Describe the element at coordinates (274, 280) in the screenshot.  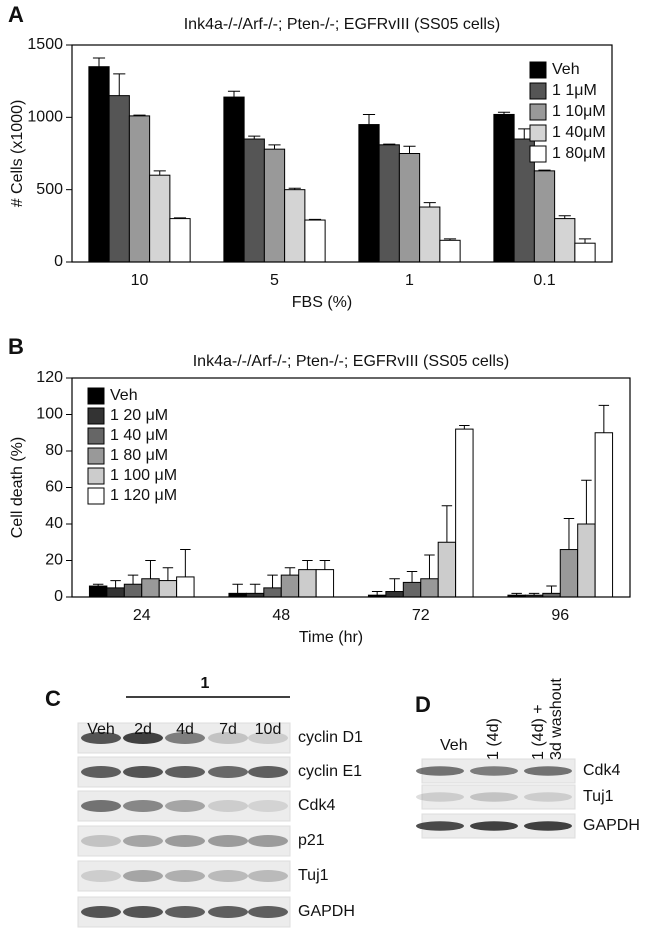
I see `x-tick-label: 5` at that location.